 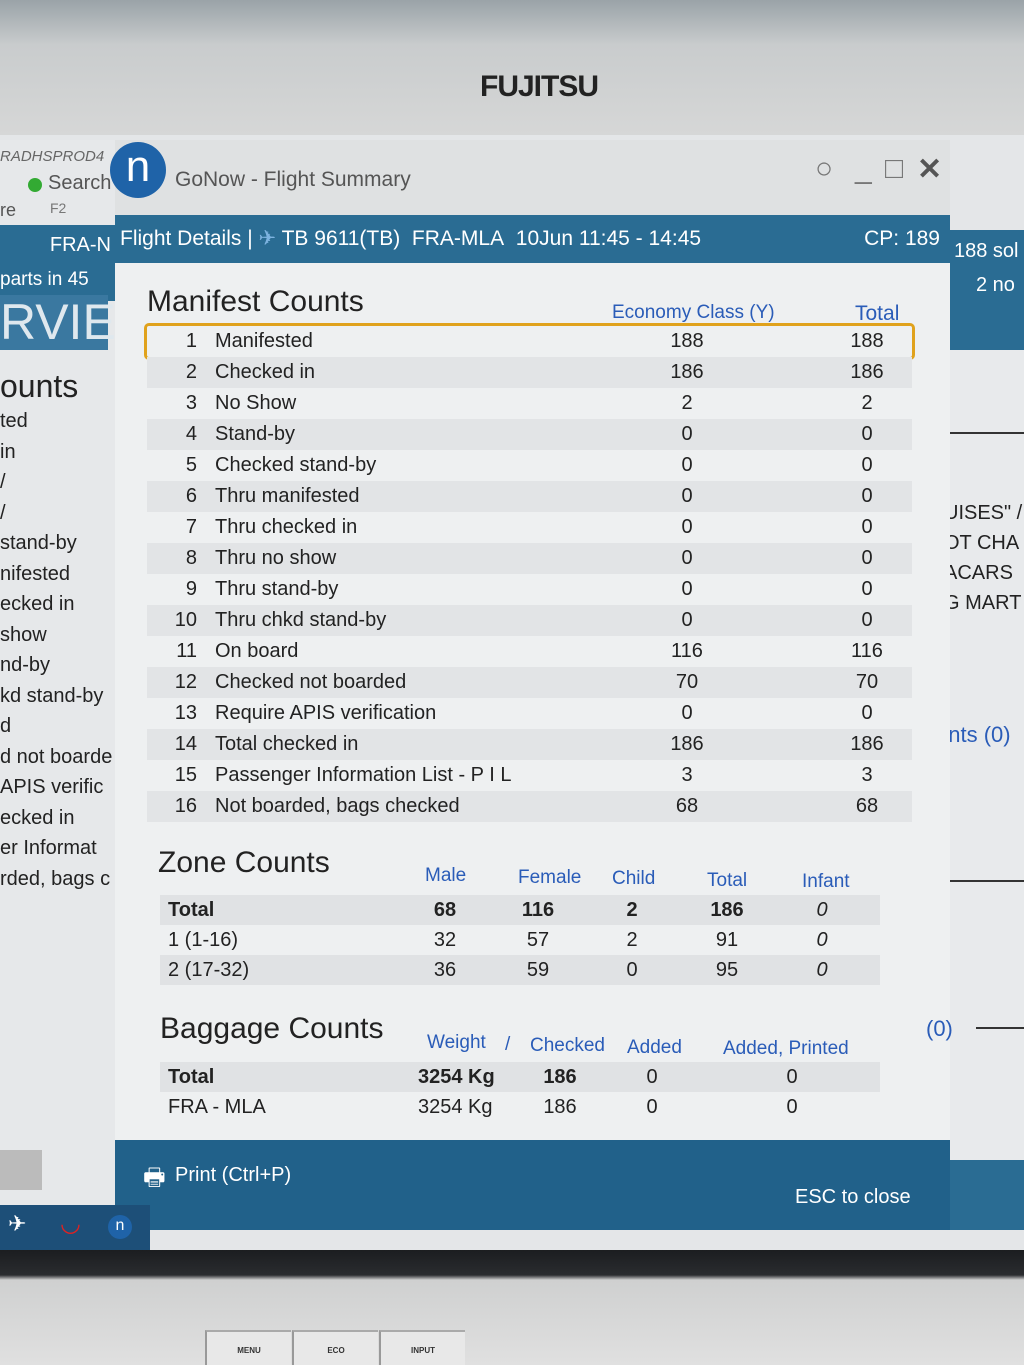 What do you see at coordinates (529, 465) in the screenshot?
I see `manifest-row: 5 Checked stand-by 0 0` at bounding box center [529, 465].